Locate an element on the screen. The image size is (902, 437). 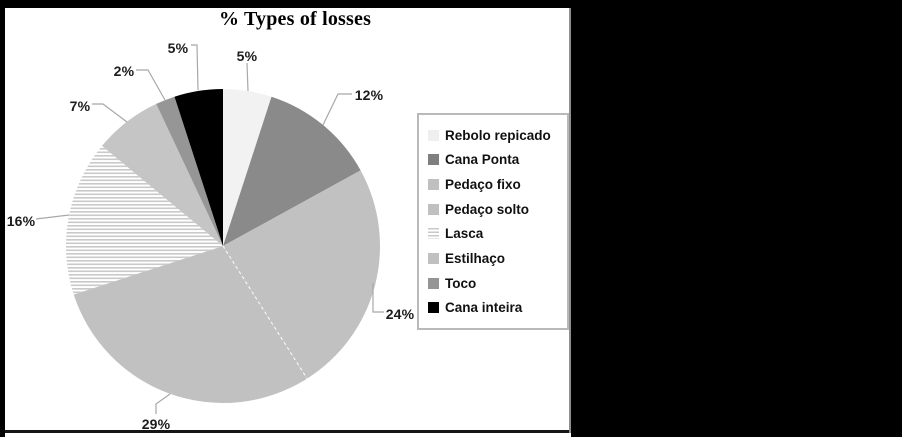
legend-swatch-cana-inteira is located at coordinates (433, 308).